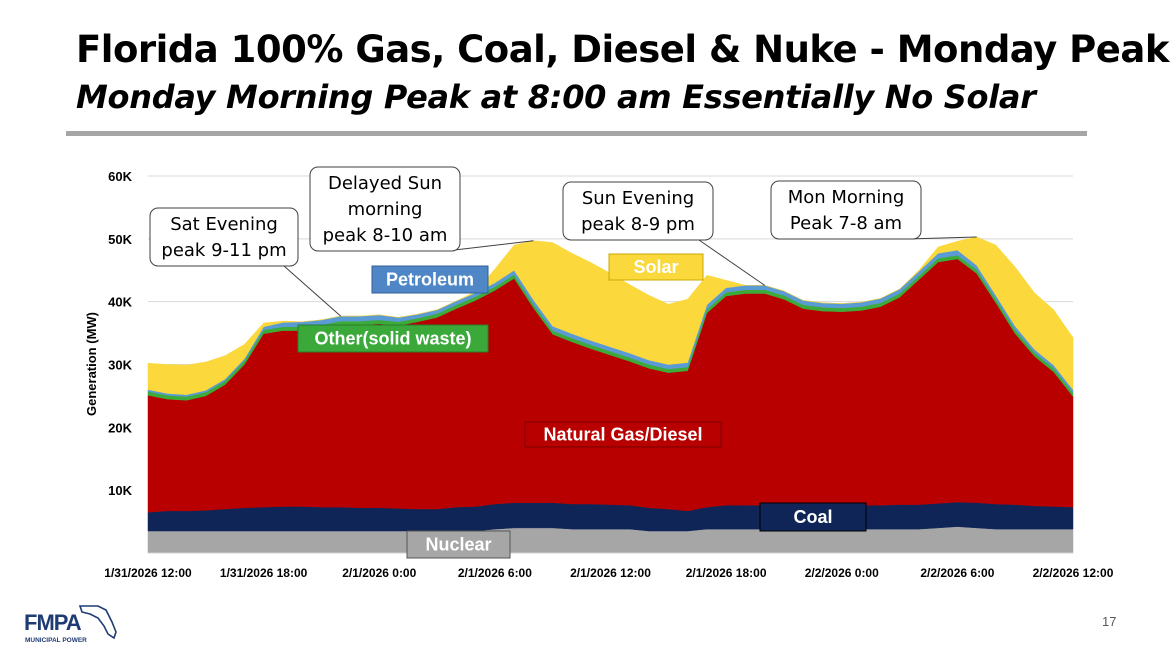 Image resolution: width=1175 pixels, height=652 pixels. Describe the element at coordinates (120, 365) in the screenshot. I see `y-tick-label: 30K` at that location.